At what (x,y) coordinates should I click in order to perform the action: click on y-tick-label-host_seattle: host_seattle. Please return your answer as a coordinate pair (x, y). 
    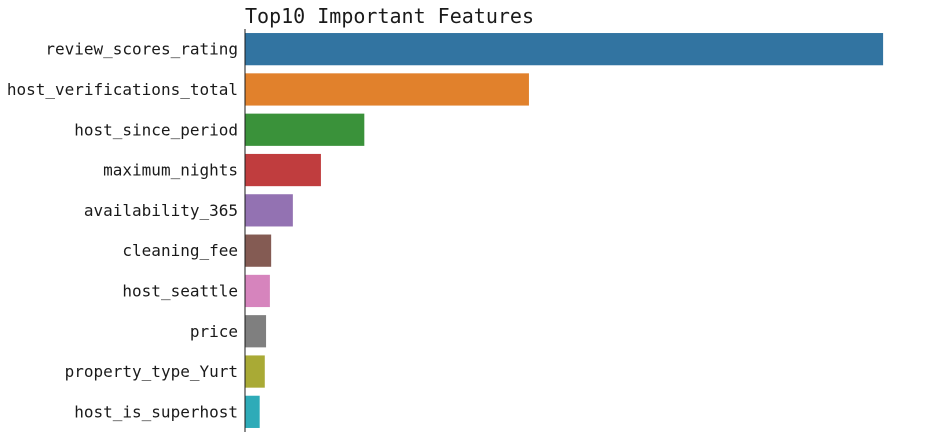
    Looking at the image, I should click on (180, 290).